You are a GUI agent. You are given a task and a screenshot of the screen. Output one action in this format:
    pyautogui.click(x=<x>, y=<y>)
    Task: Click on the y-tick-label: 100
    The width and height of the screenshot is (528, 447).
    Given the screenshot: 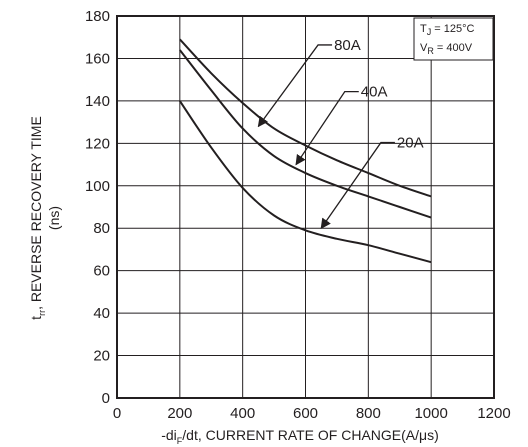 What is the action you would take?
    pyautogui.click(x=97, y=186)
    